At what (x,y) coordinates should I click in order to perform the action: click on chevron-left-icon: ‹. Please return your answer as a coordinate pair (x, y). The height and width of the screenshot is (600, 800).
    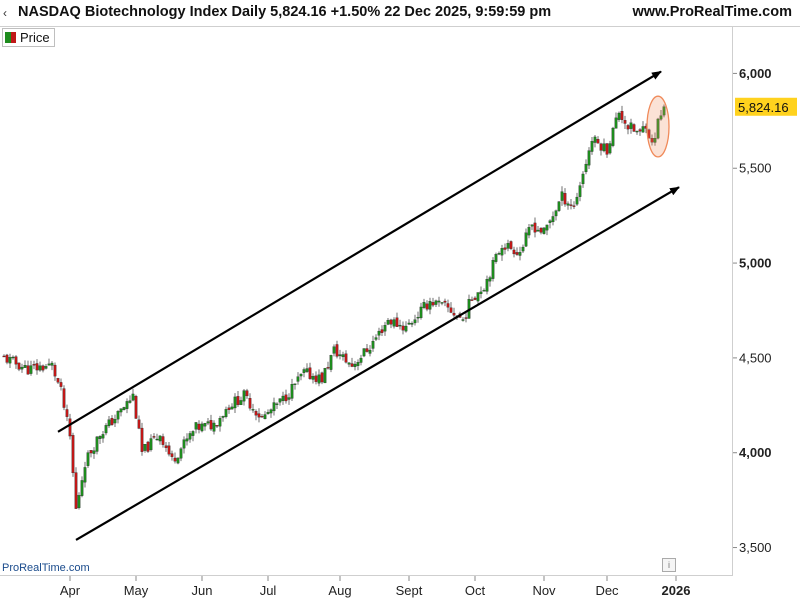
    Looking at the image, I should click on (5, 13).